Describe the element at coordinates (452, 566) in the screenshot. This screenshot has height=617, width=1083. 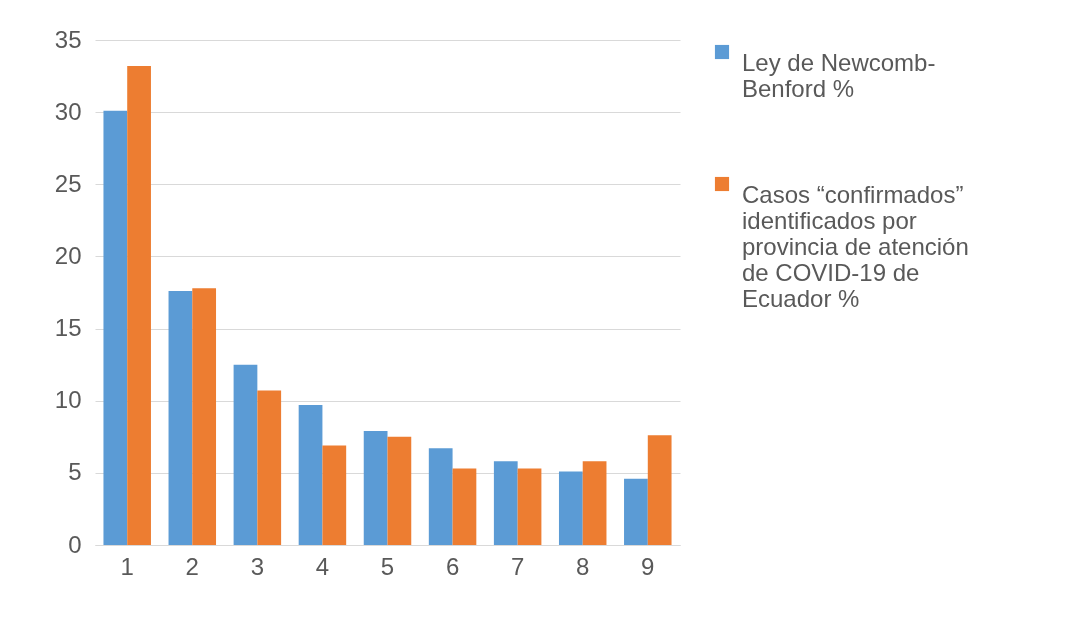
I see `x-tick-label: 6` at that location.